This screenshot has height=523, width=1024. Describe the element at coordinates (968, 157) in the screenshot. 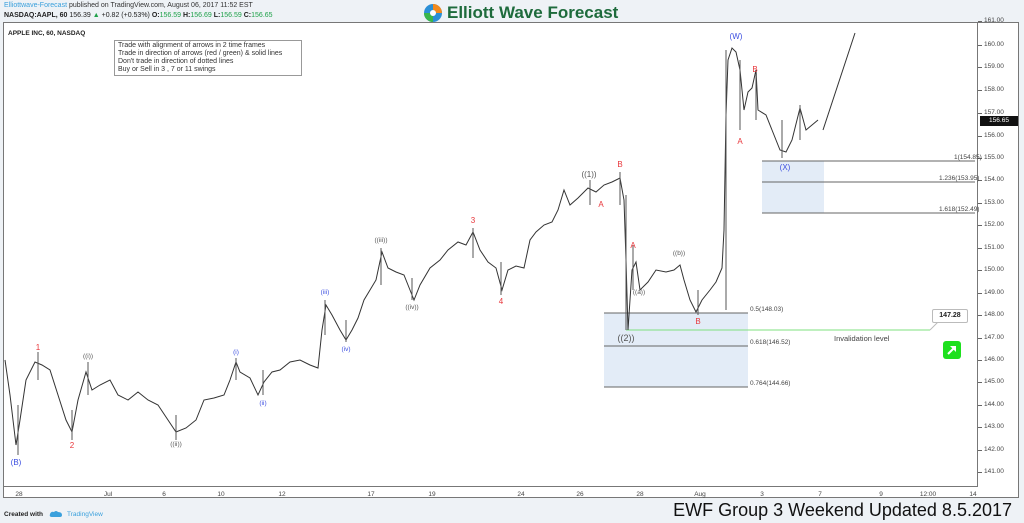

I see `fib-label-1: 1(154.85)` at that location.